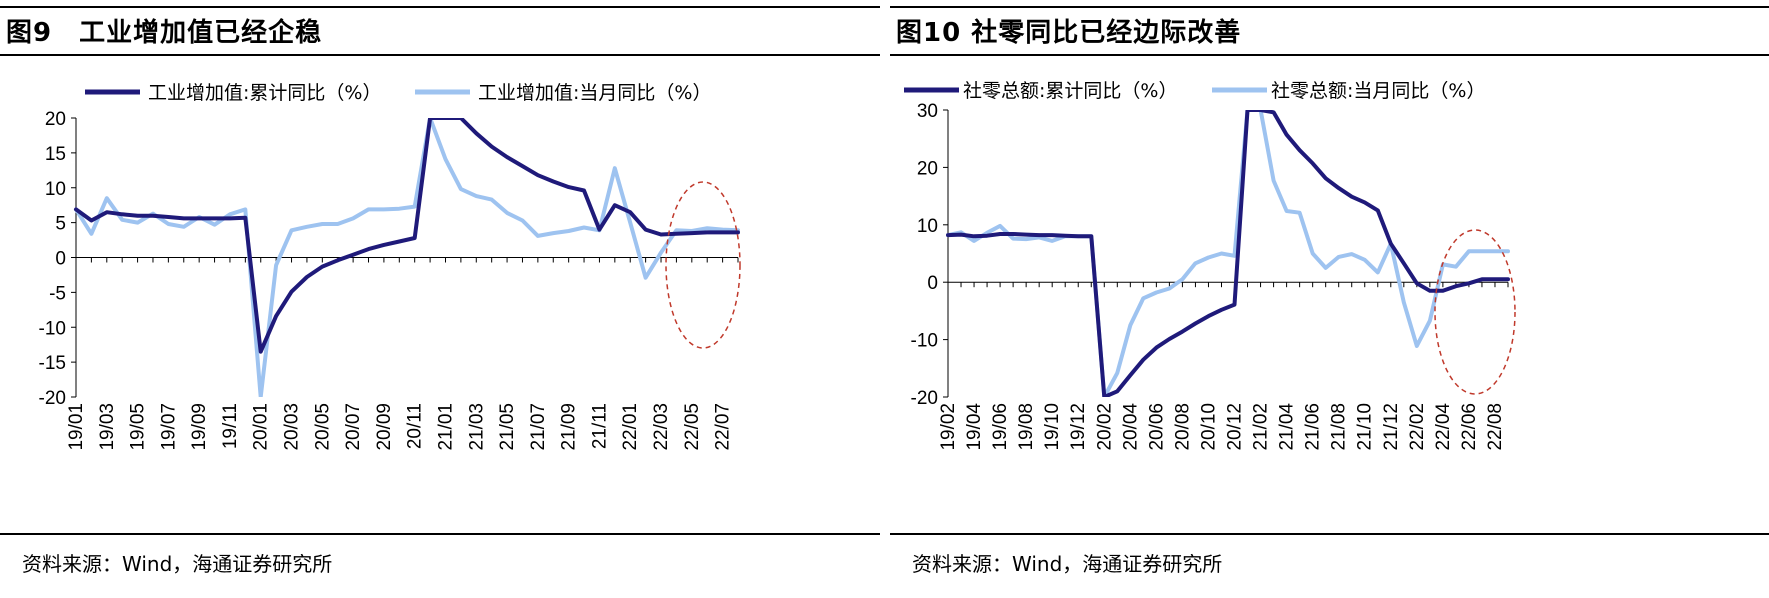 The width and height of the screenshot is (1769, 598). What do you see at coordinates (630, 427) in the screenshot?
I see `x-tick-label: 22/01` at bounding box center [630, 427].